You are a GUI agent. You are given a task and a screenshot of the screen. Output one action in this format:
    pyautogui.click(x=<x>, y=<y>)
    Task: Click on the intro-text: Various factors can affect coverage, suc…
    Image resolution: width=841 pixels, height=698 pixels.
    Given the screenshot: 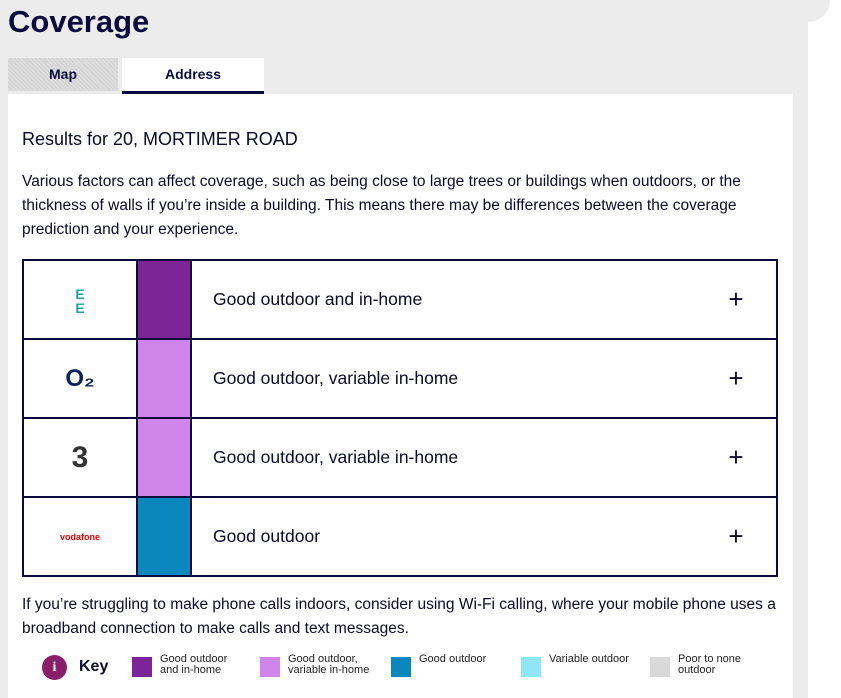 What is the action you would take?
    pyautogui.click(x=381, y=205)
    